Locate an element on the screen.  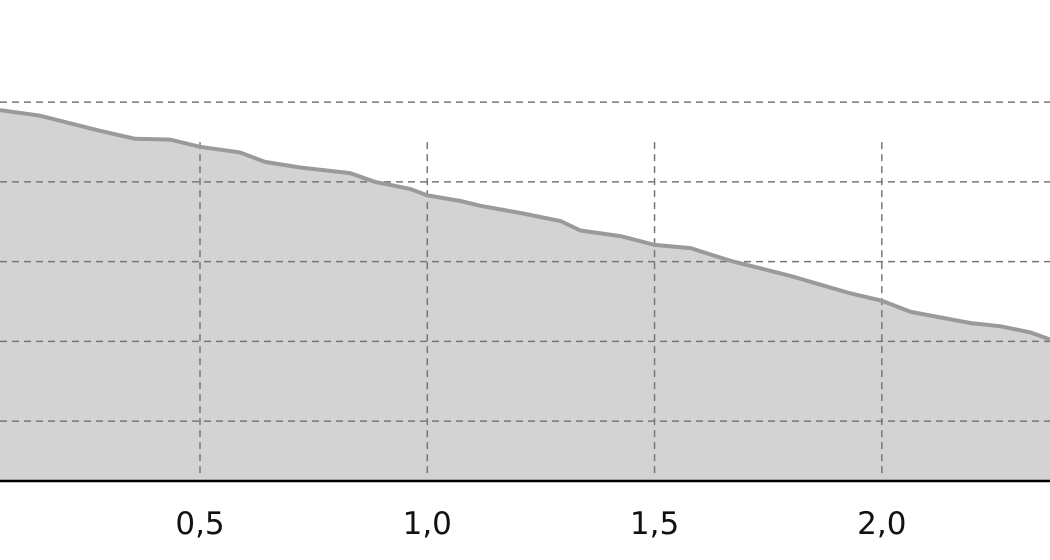
x-tick-label: 1,0 is located at coordinates (427, 524).